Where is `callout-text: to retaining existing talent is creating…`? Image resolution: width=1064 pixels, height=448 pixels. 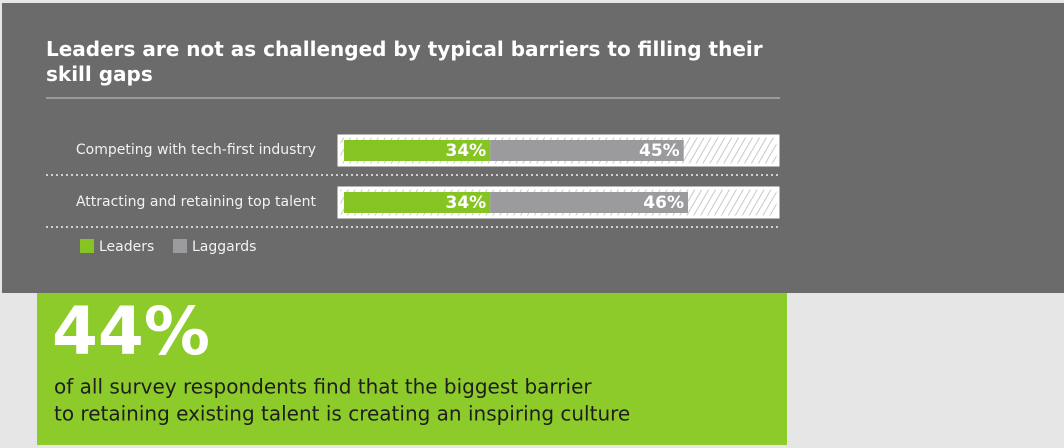 callout-text: to retaining existing talent is creating… is located at coordinates (342, 414).